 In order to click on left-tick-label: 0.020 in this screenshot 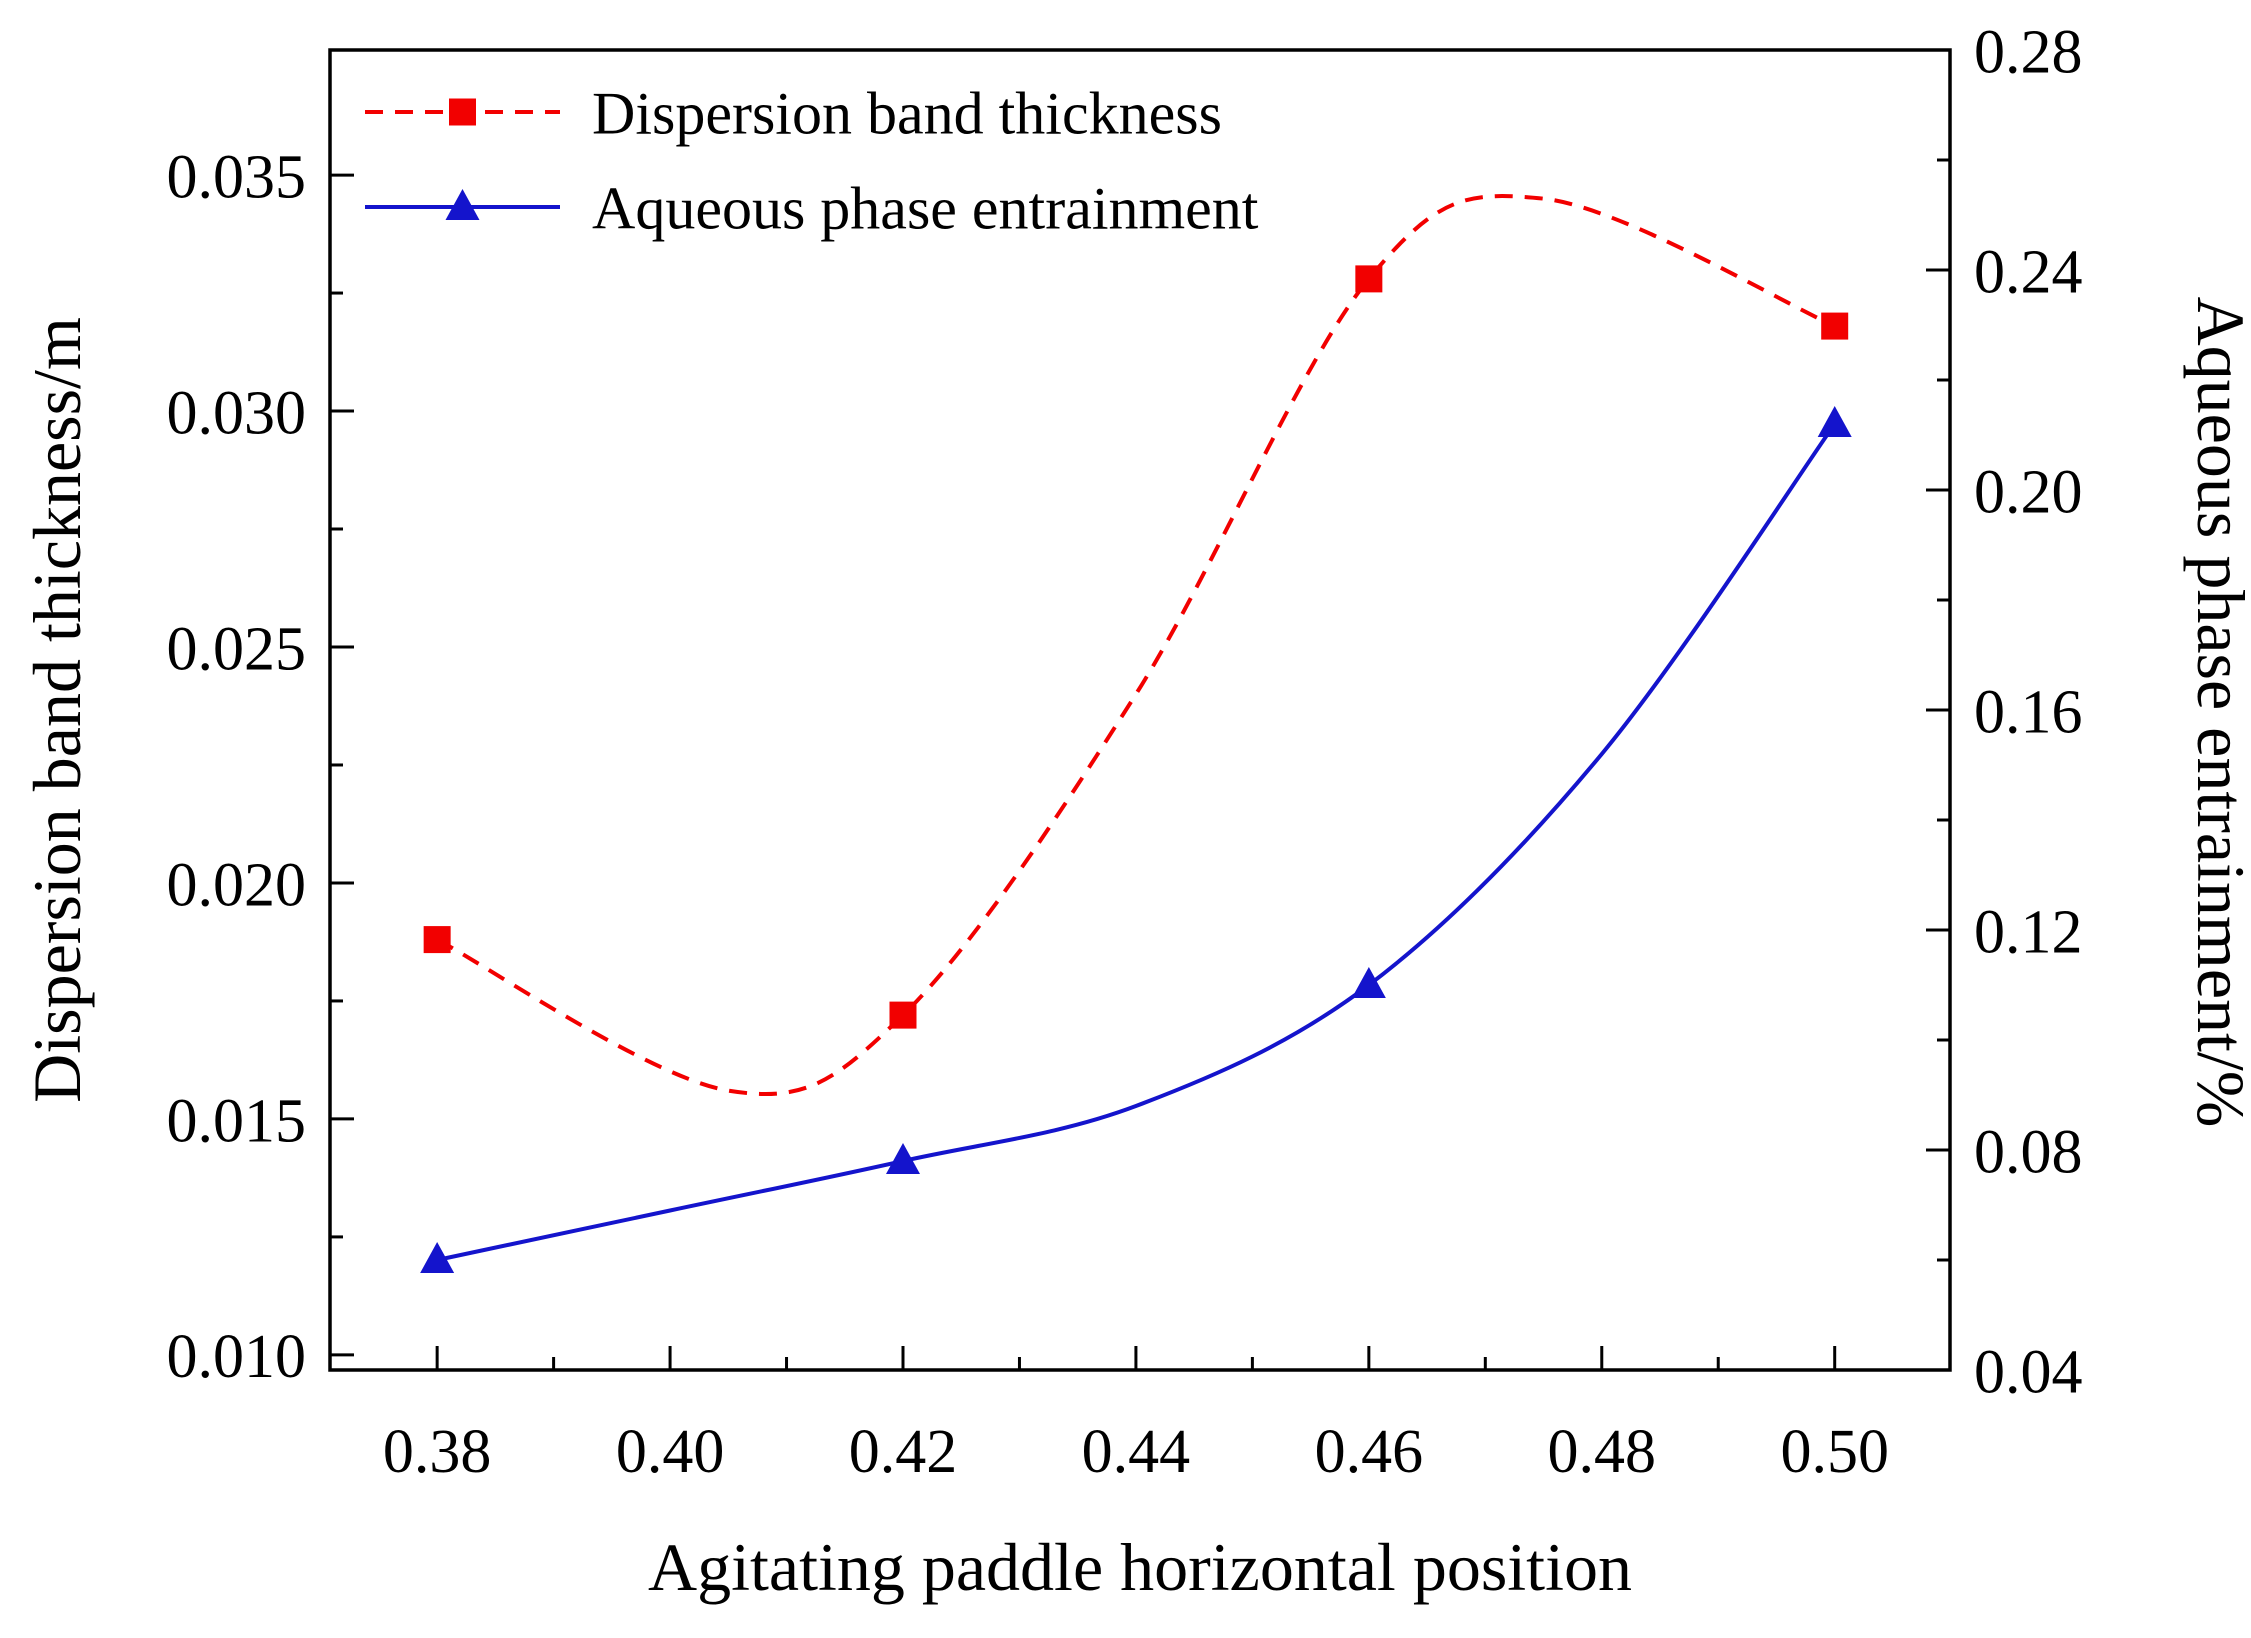, I will do `click(237, 885)`.